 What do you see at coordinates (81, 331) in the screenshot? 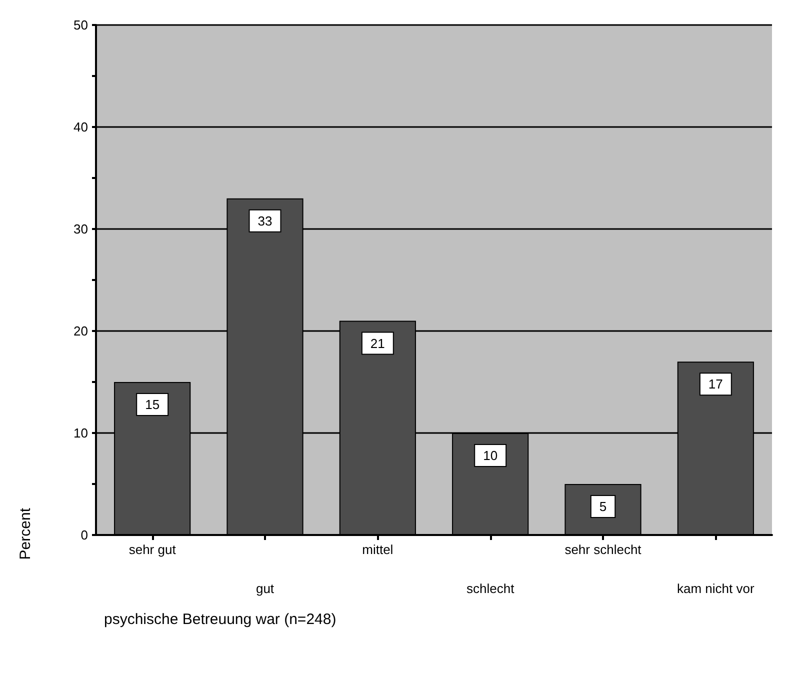
I see `y-tick-label: 20` at bounding box center [81, 331].